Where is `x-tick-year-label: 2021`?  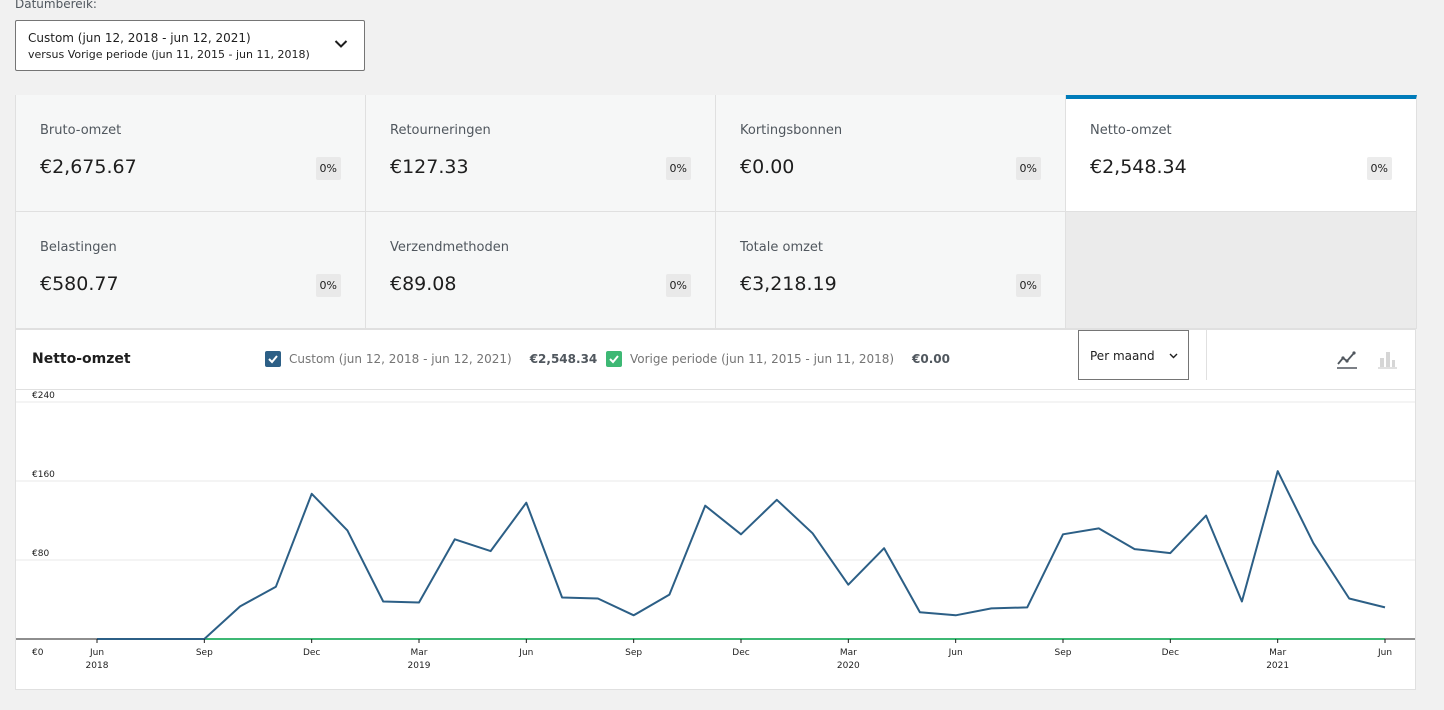 x-tick-year-label: 2021 is located at coordinates (1277, 666).